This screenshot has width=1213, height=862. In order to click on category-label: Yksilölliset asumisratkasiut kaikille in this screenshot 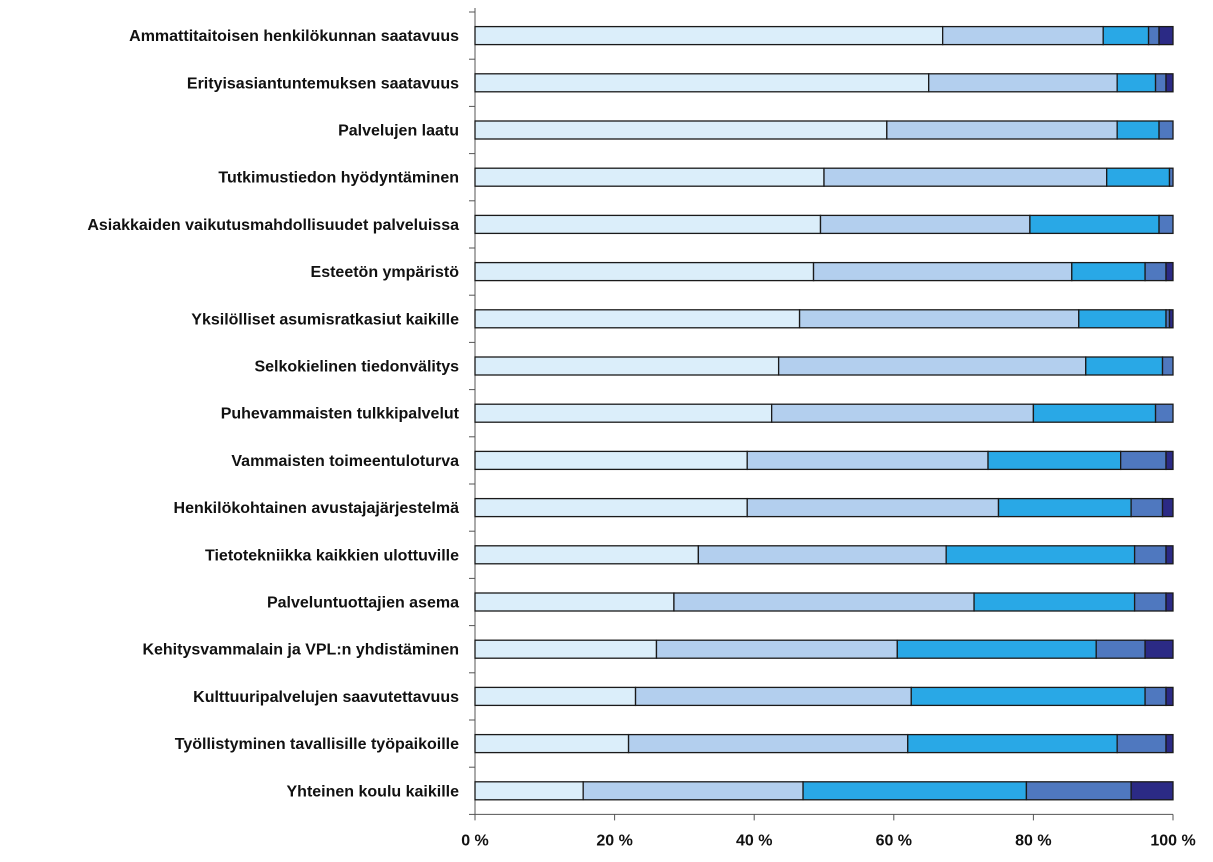, I will do `click(325, 319)`.